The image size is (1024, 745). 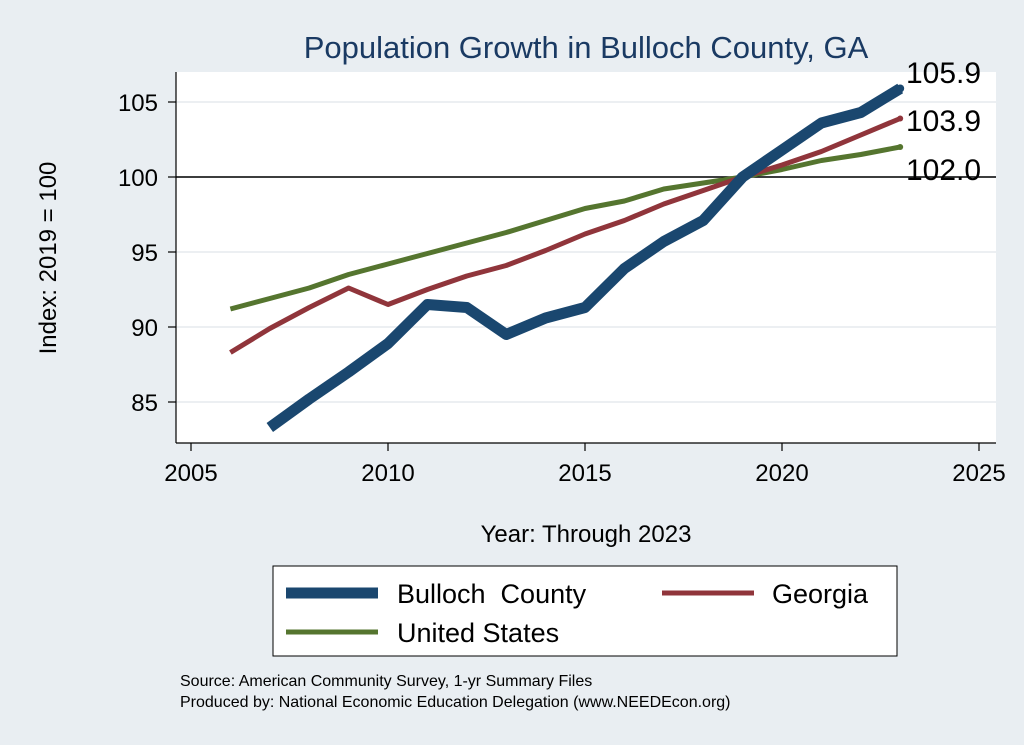 I want to click on chart-title: Population Growth in Bulloch County, GA, so click(x=586, y=47).